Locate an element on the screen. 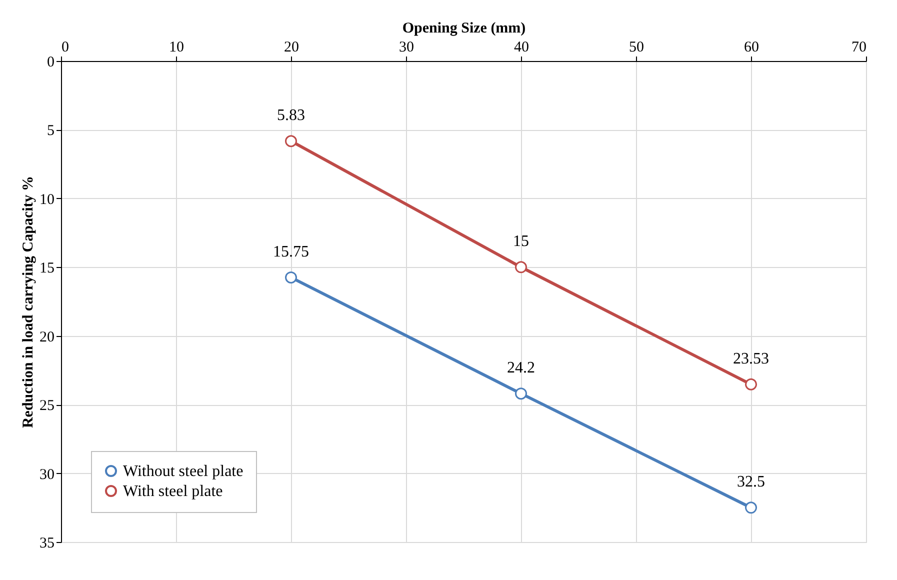 The image size is (897, 580). y-tick-label: 5 is located at coordinates (50, 131).